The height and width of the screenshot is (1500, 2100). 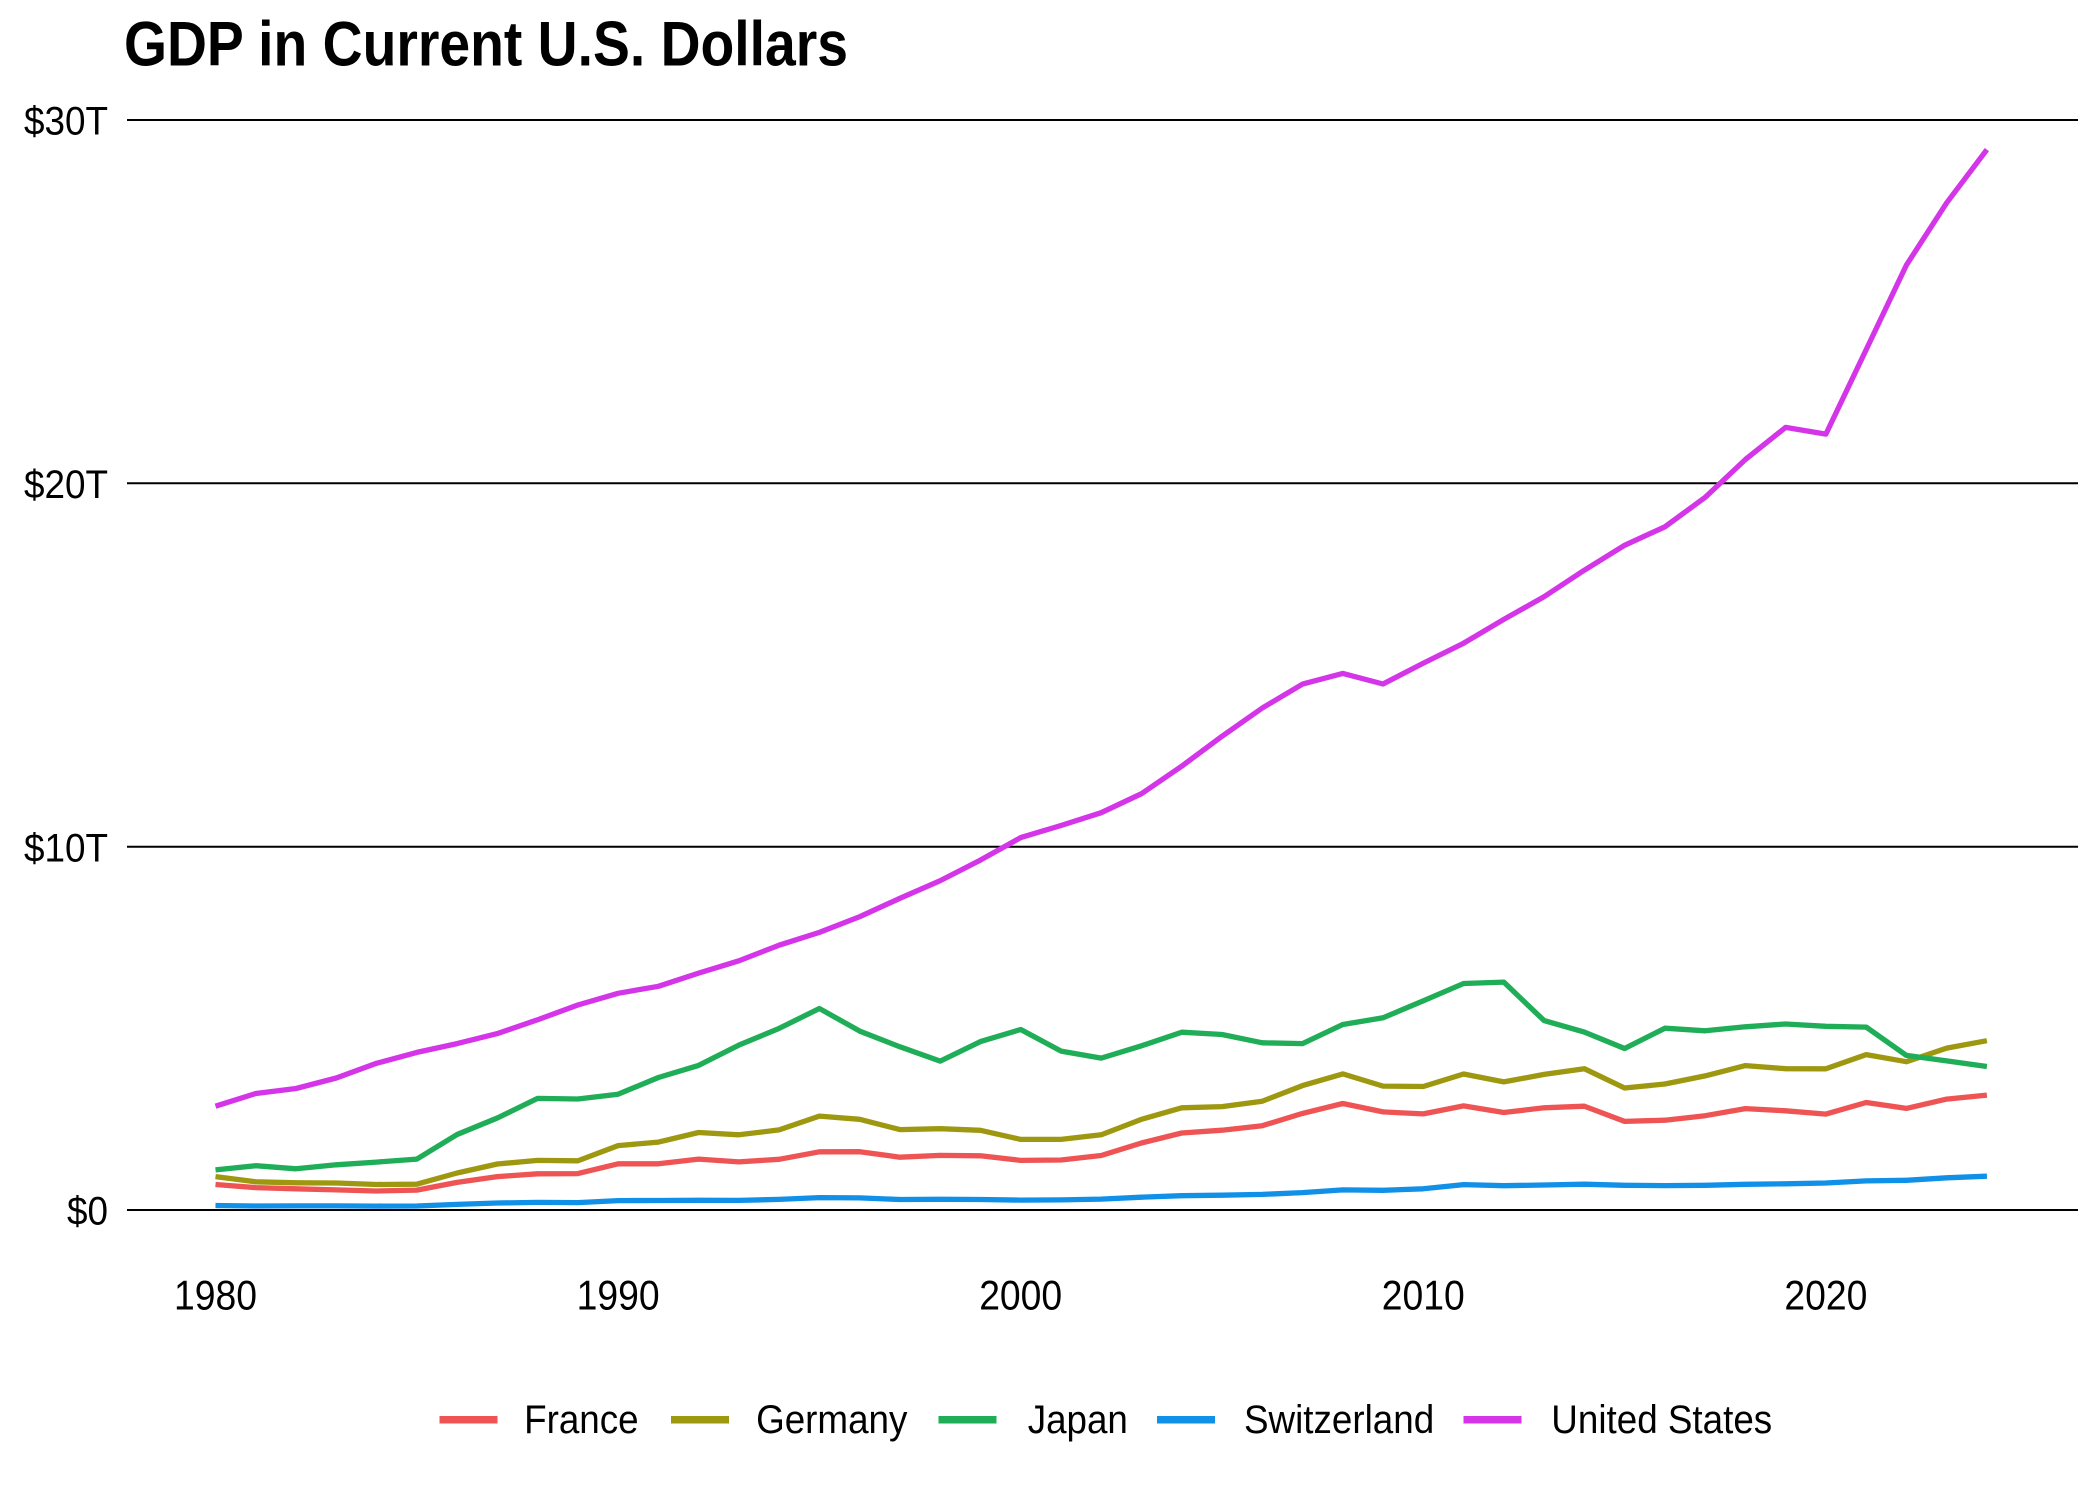 I want to click on svg-text: United States, so click(x=1661, y=1420).